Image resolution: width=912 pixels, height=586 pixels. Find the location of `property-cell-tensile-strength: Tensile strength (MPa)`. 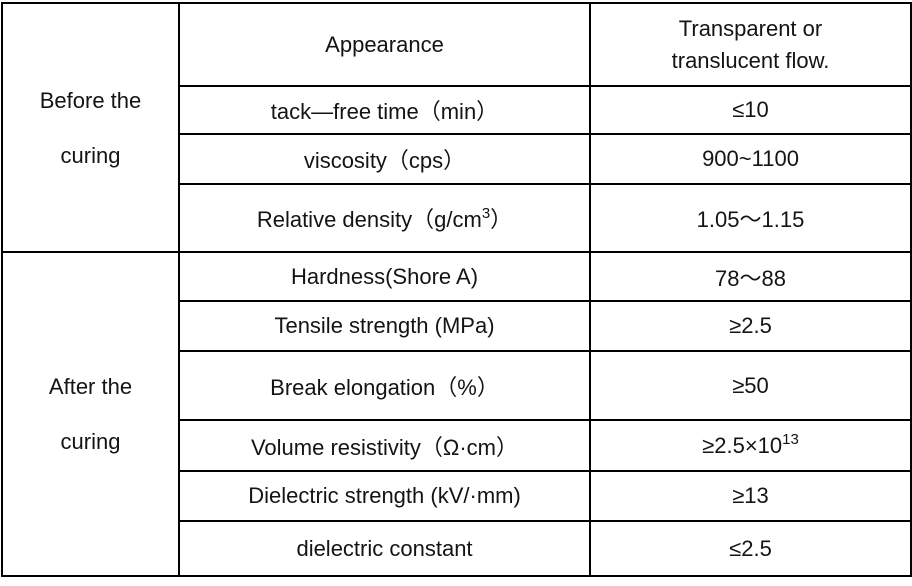

property-cell-tensile-strength: Tensile strength (MPa) is located at coordinates (384, 326).